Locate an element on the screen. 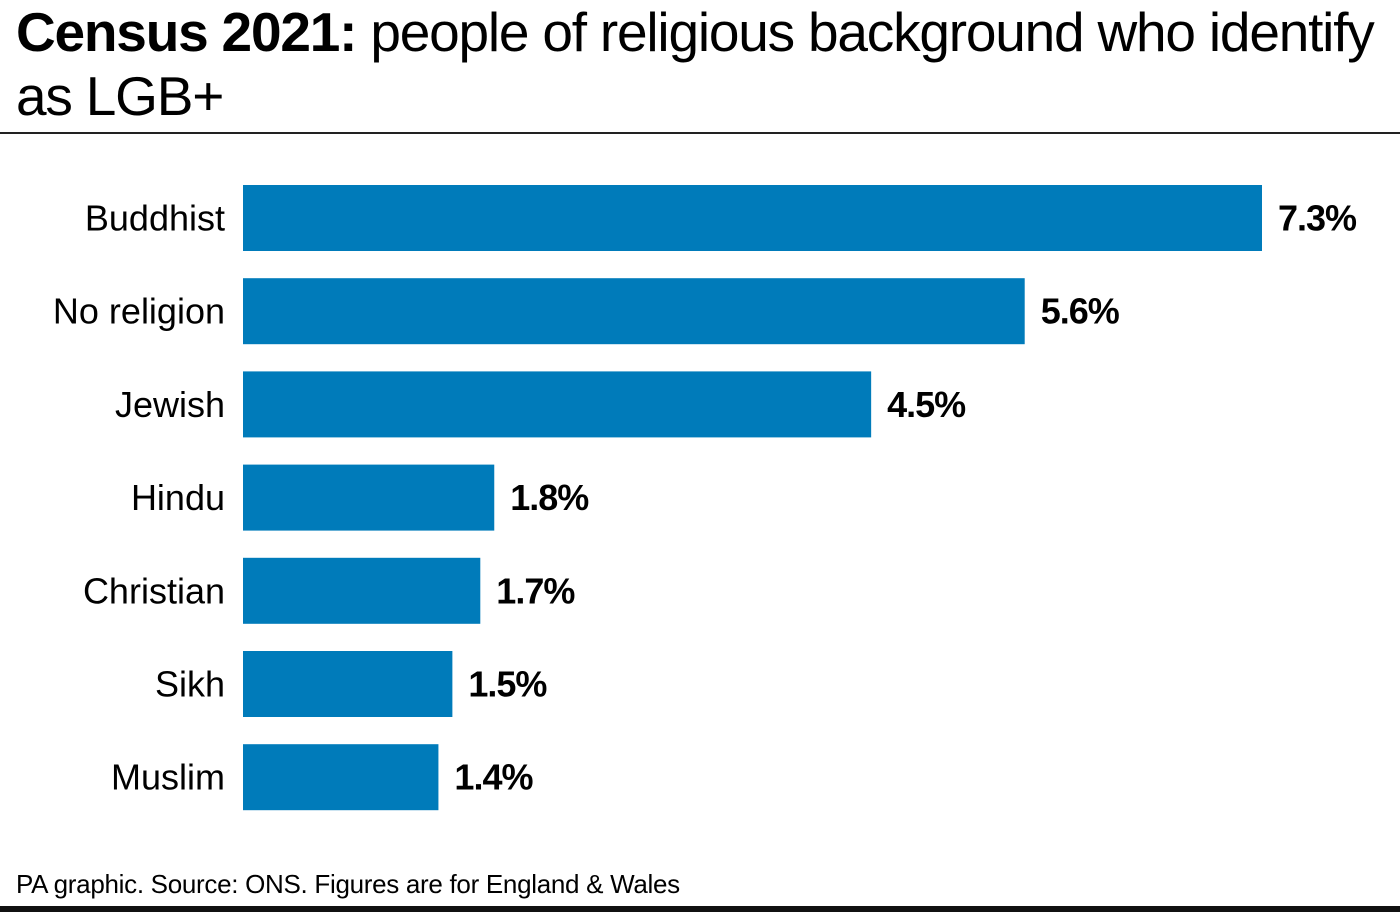 The image size is (1400, 912). bar-row: Christian 1.7% is located at coordinates (329, 590).